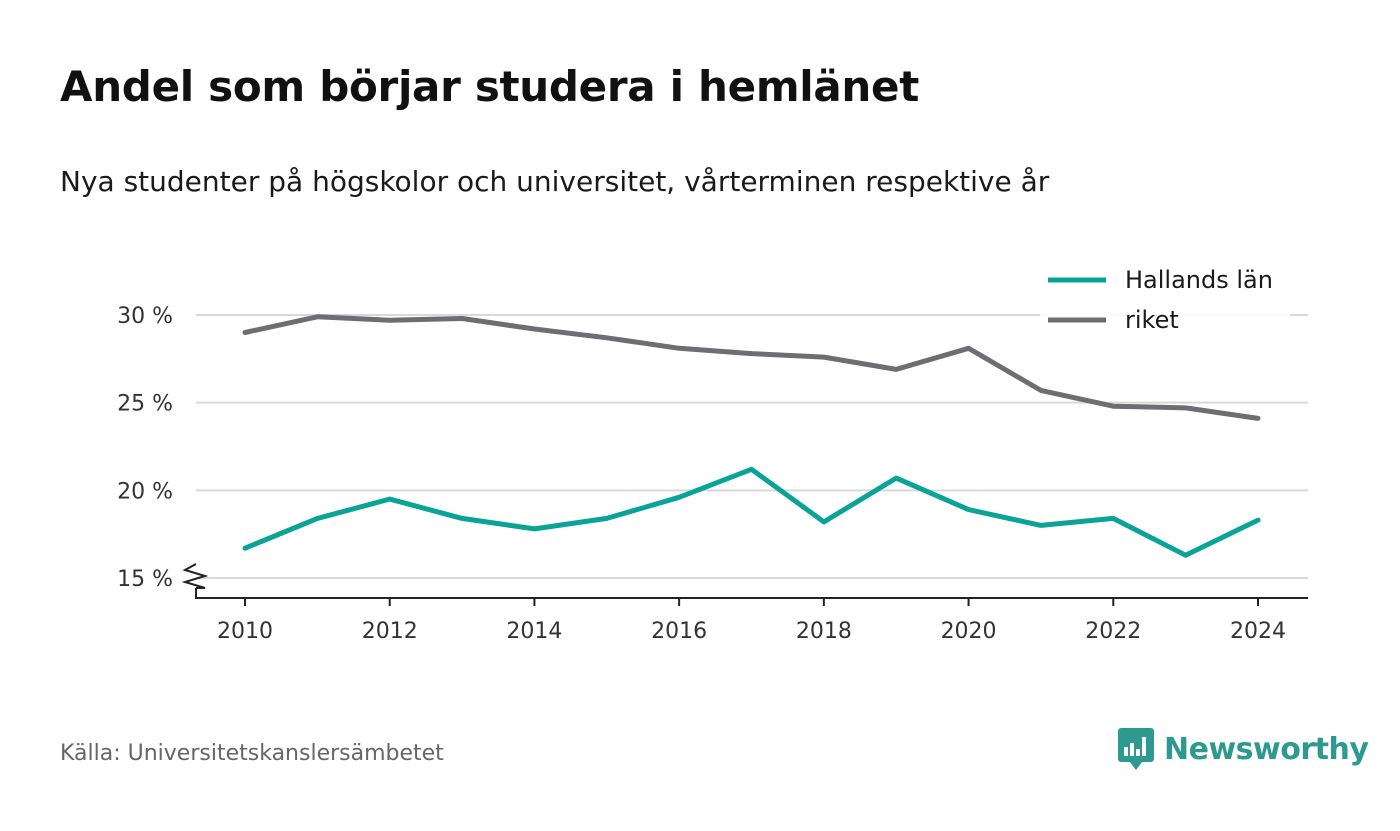 Image resolution: width=1400 pixels, height=831 pixels. I want to click on y-tick-label: 20 %, so click(145, 491).